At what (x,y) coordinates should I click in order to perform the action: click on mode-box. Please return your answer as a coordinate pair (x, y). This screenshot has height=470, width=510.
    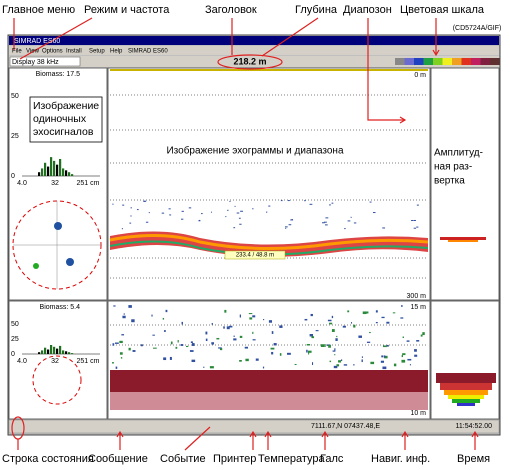
    Looking at the image, I should click on (45, 61).